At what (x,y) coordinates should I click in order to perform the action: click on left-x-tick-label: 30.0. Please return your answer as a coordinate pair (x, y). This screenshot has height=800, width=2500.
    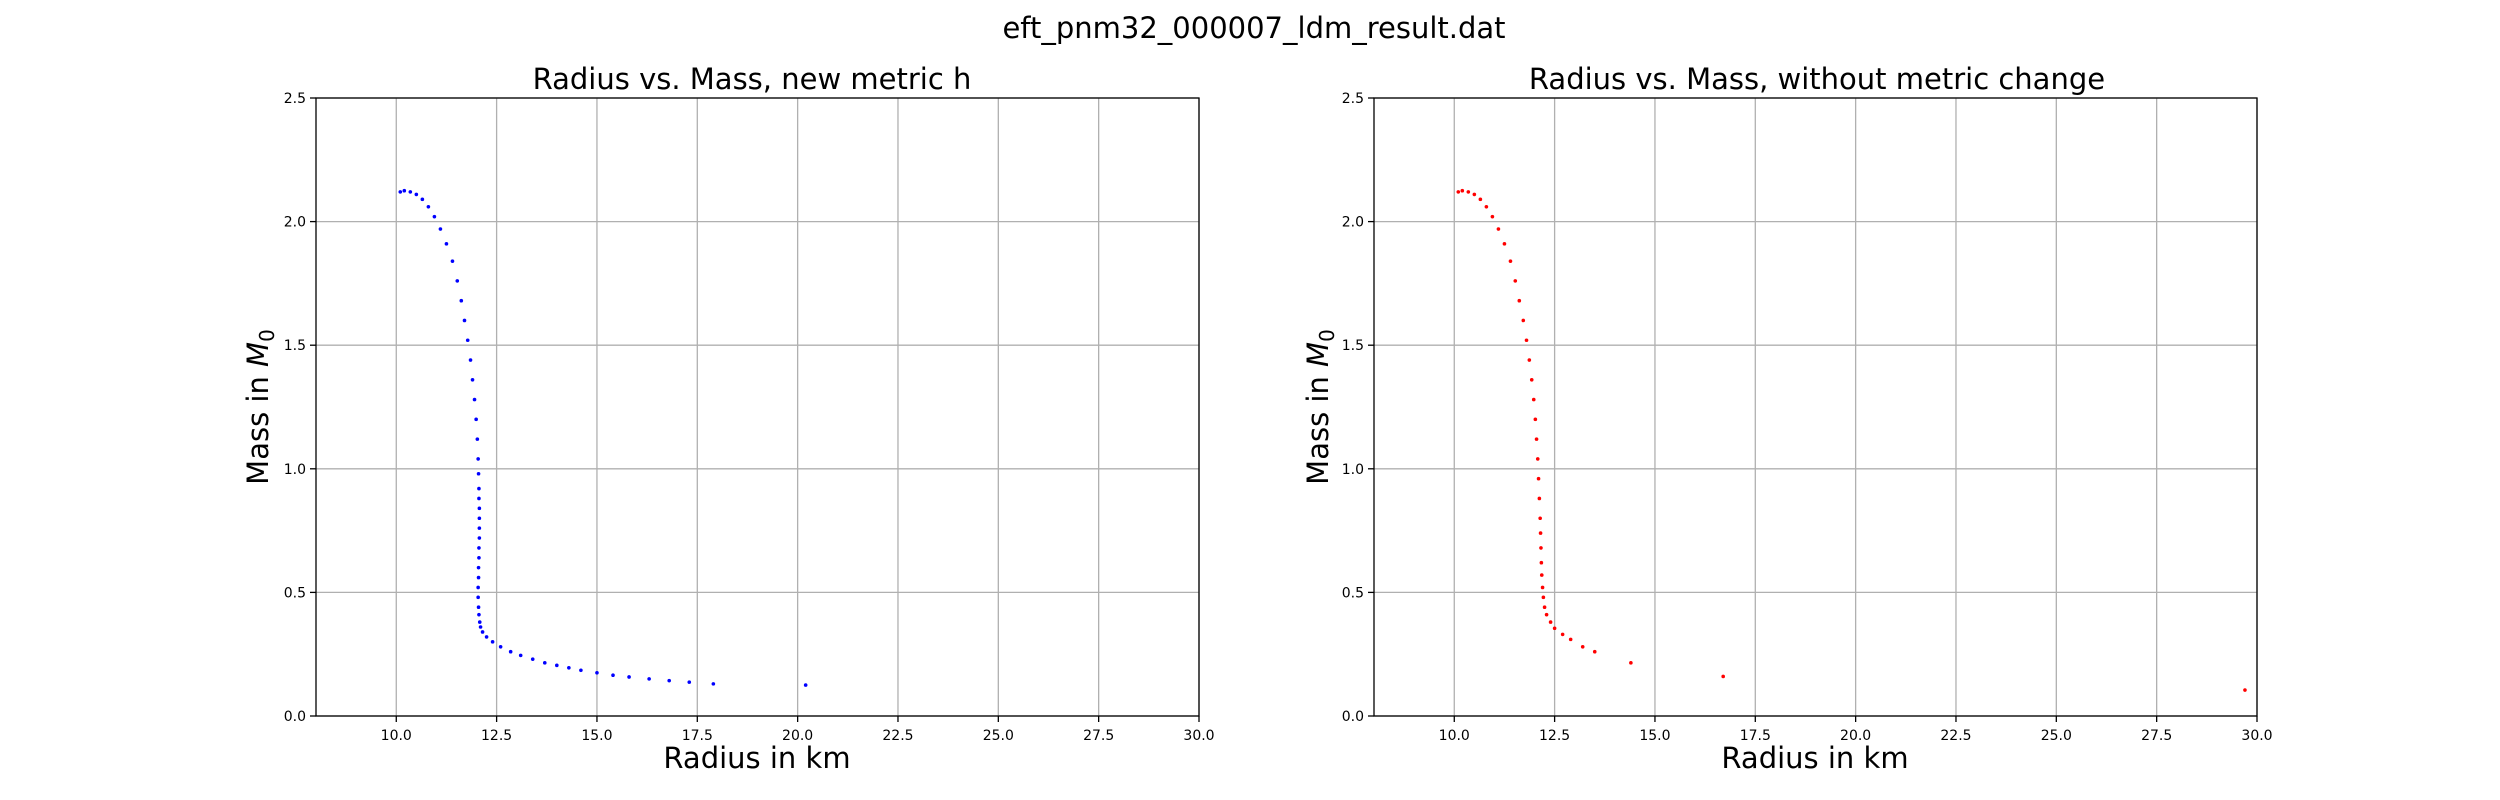
    Looking at the image, I should click on (1198, 736).